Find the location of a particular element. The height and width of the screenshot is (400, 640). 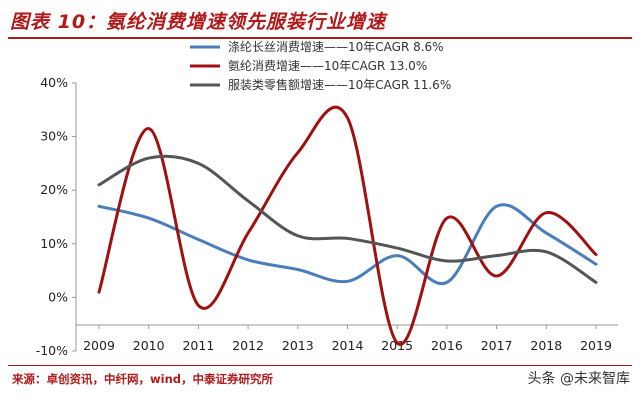

x-tick-label: 2012 is located at coordinates (248, 345).